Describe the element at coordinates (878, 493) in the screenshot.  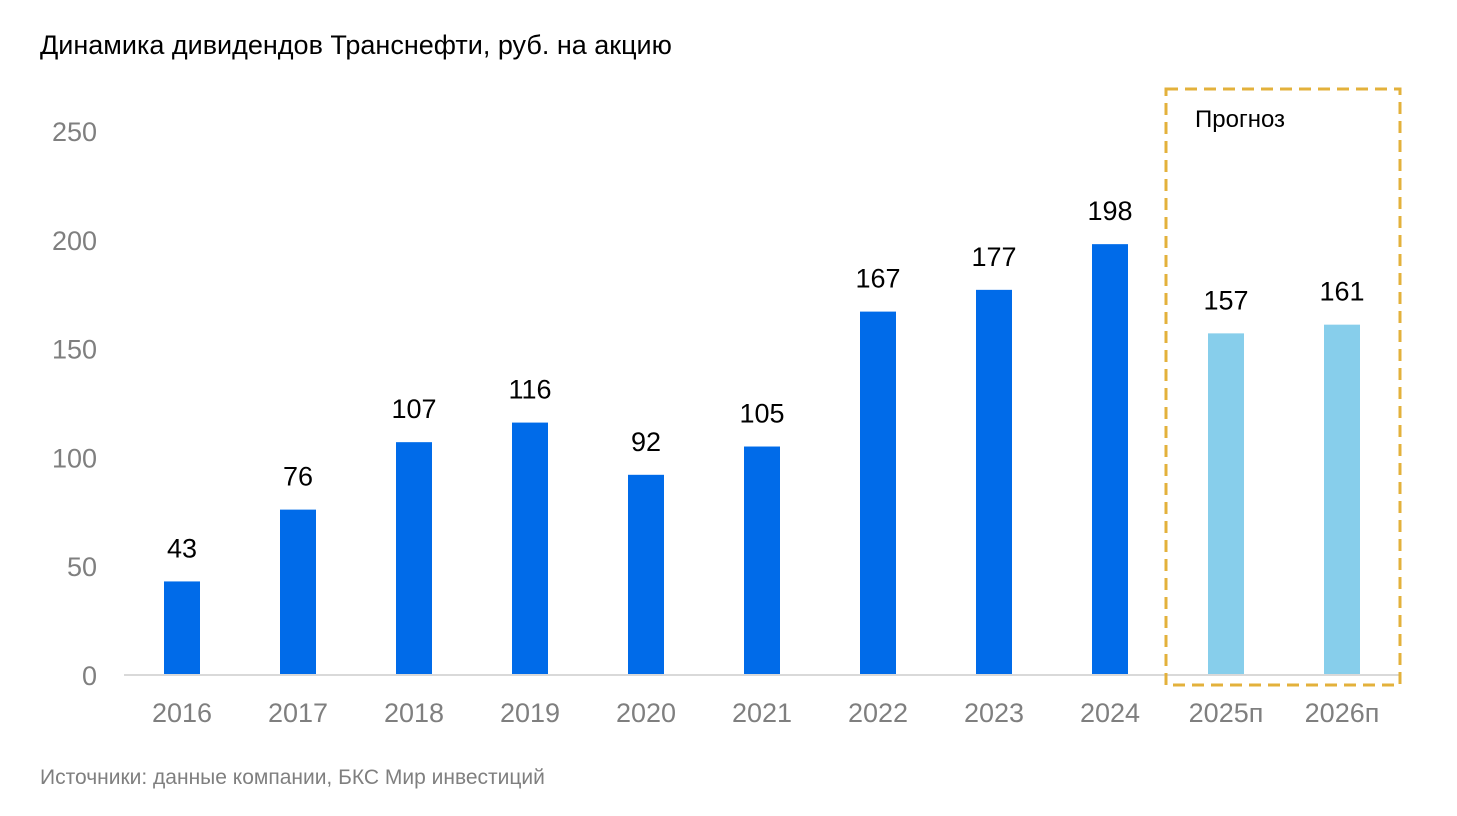
I see `bar-2022` at that location.